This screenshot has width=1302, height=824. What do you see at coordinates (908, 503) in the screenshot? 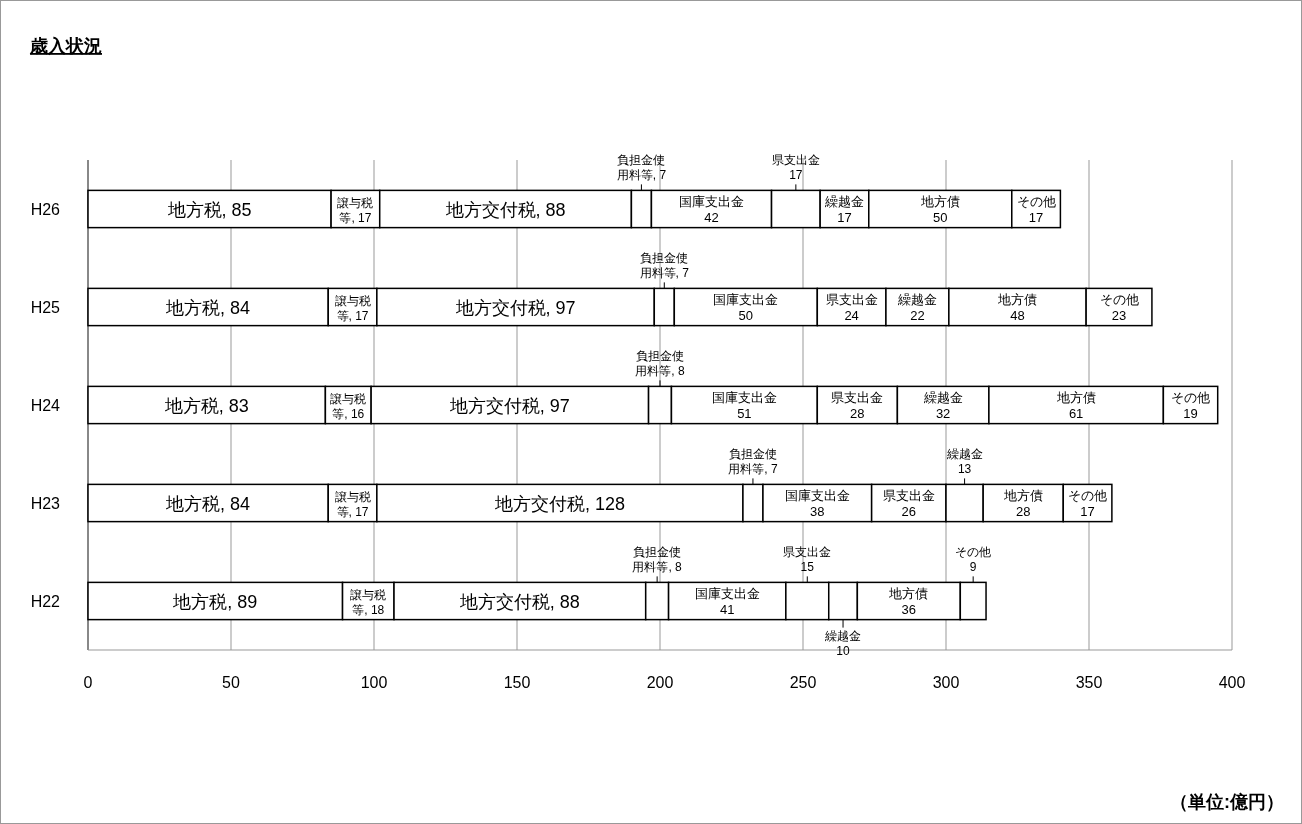
I see `data-label: 県支出金 26` at bounding box center [908, 503].